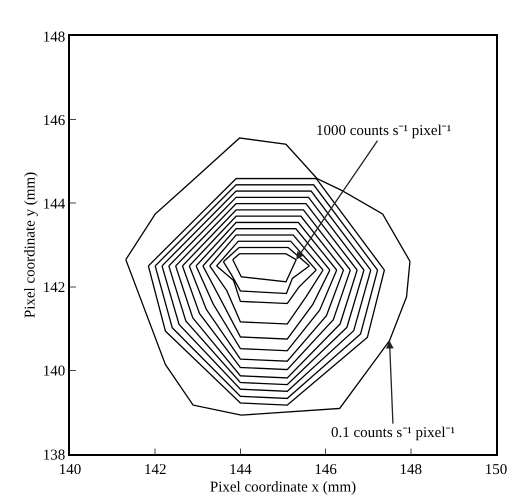 The image size is (519, 504). What do you see at coordinates (70, 470) in the screenshot?
I see `x-tick-label: 140` at bounding box center [70, 470].